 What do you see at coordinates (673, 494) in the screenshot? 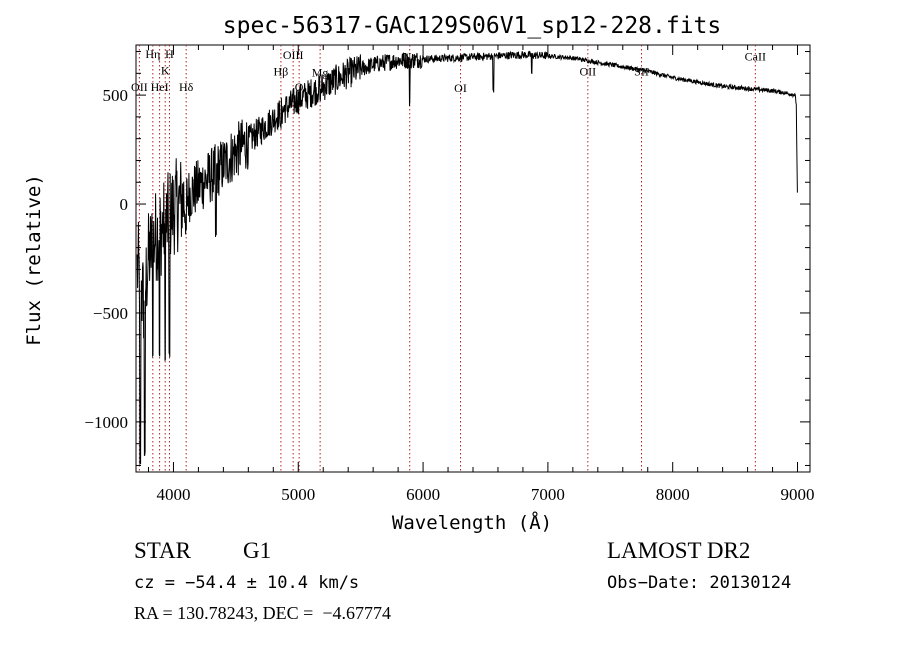
I see `x-tick-label: 8000` at bounding box center [673, 494].